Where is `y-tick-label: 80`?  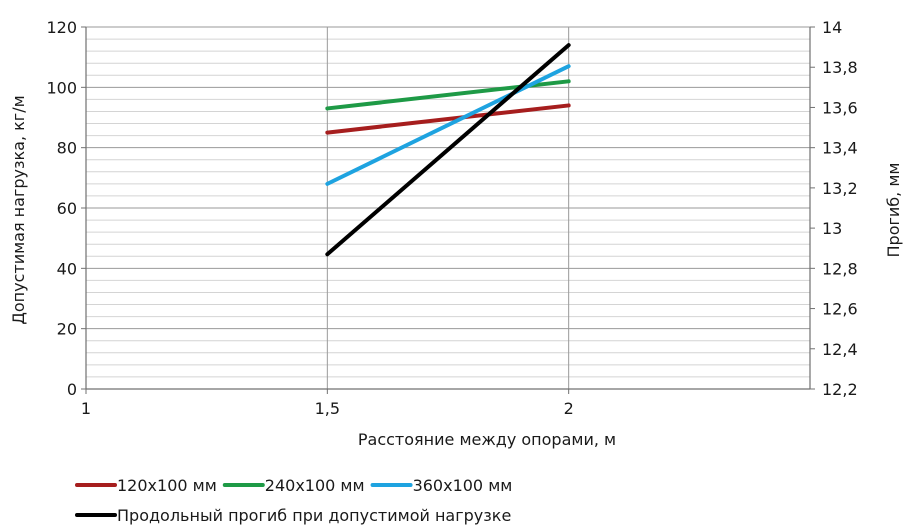
y-tick-label: 80 is located at coordinates (67, 148).